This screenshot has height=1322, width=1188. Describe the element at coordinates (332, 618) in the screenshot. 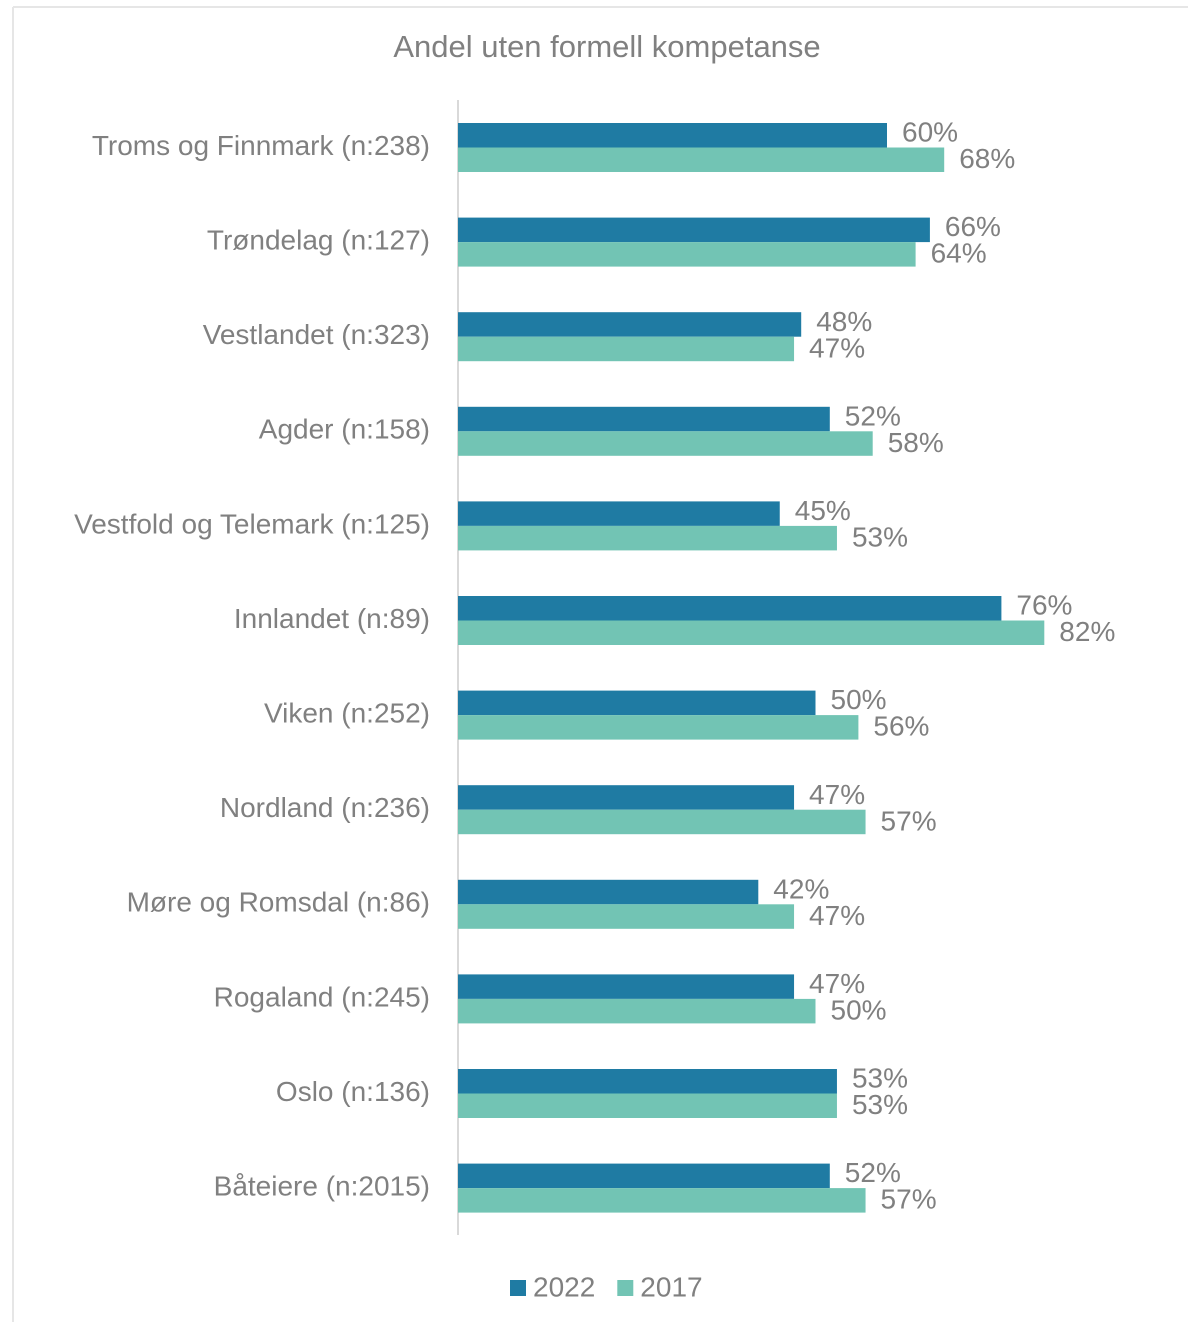

I see `y-tick-label: Innlandet (n:89)` at that location.